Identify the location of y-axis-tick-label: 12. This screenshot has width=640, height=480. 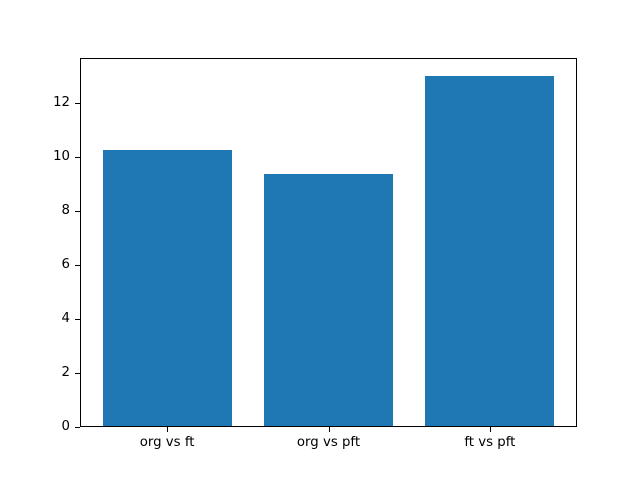
(61, 102).